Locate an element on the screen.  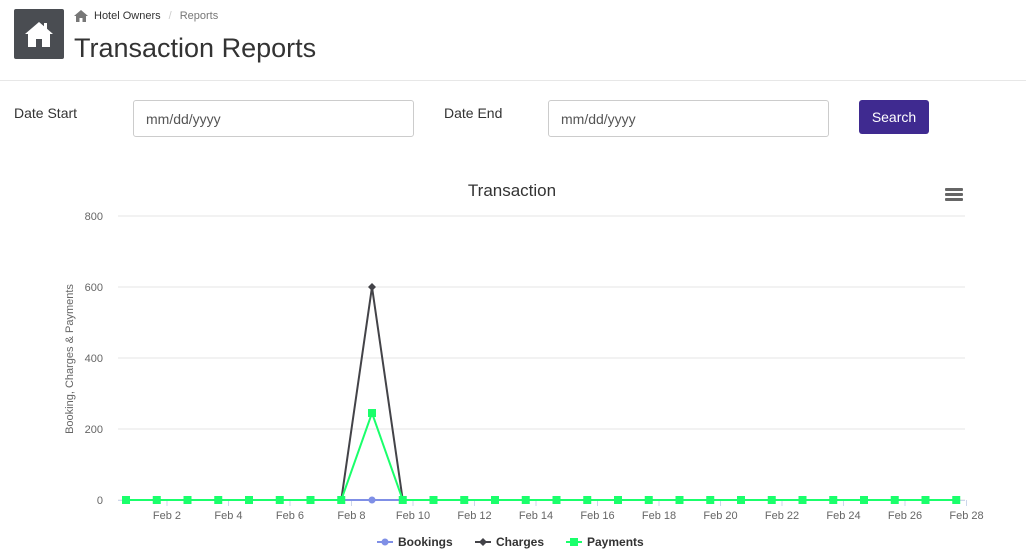
x-tick-label: Feb 6 is located at coordinates (290, 516).